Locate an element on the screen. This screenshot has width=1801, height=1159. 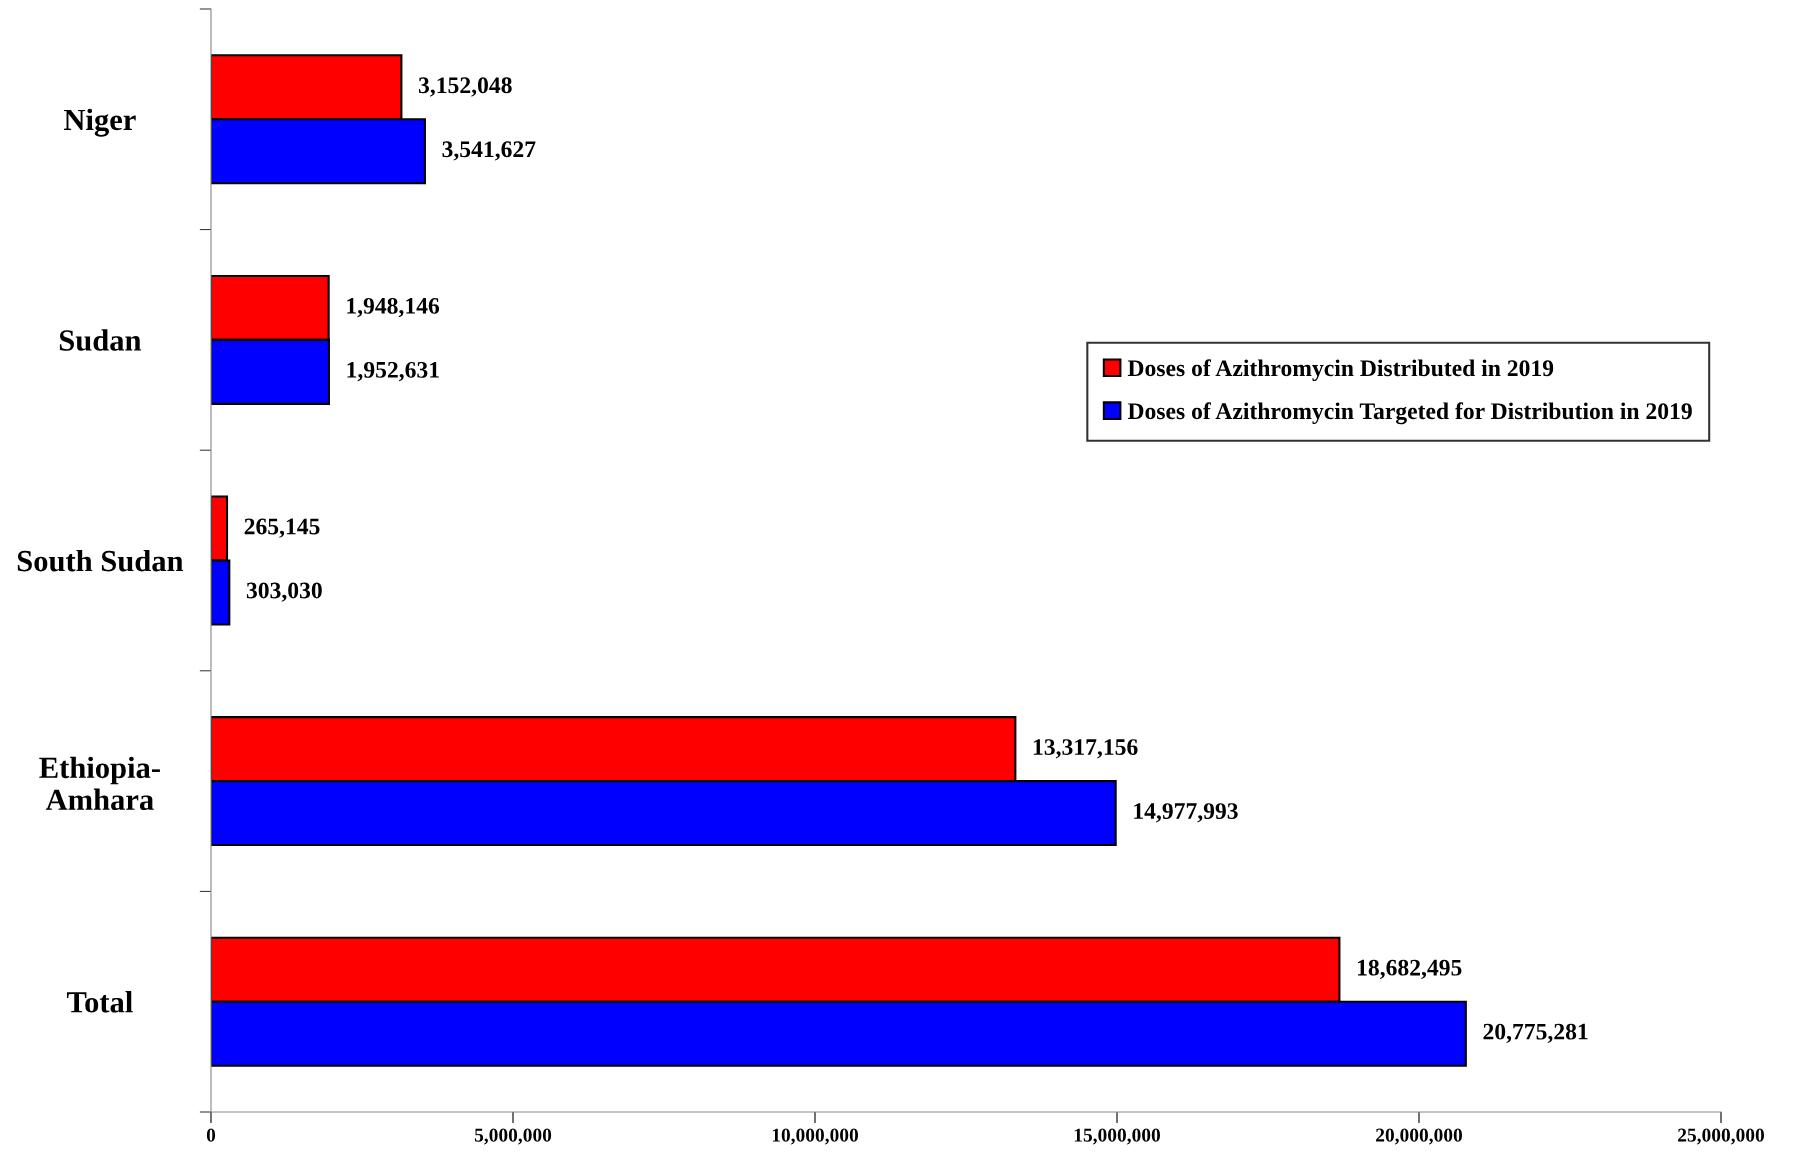
x-tick-label: 5,000,000 is located at coordinates (513, 1136).